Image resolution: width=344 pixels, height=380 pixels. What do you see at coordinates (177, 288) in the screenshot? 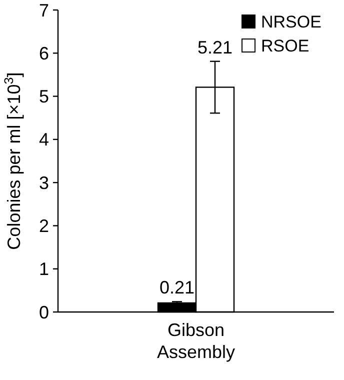
I see `data-label: 0.21` at bounding box center [177, 288].